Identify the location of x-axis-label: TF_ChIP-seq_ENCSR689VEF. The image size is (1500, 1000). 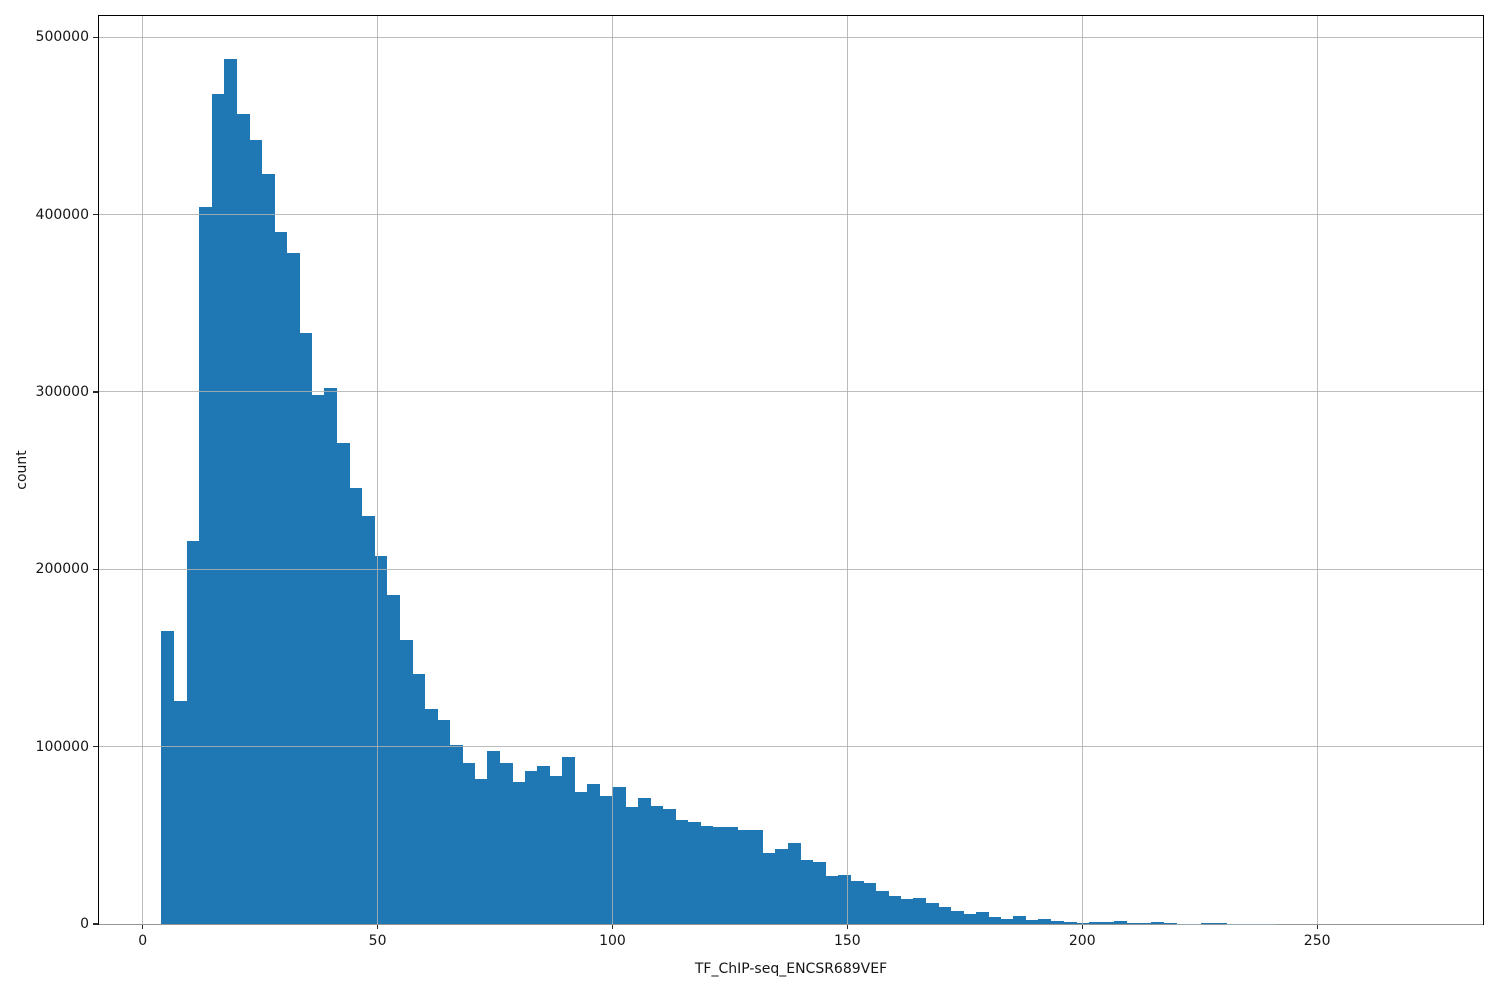
(791, 969).